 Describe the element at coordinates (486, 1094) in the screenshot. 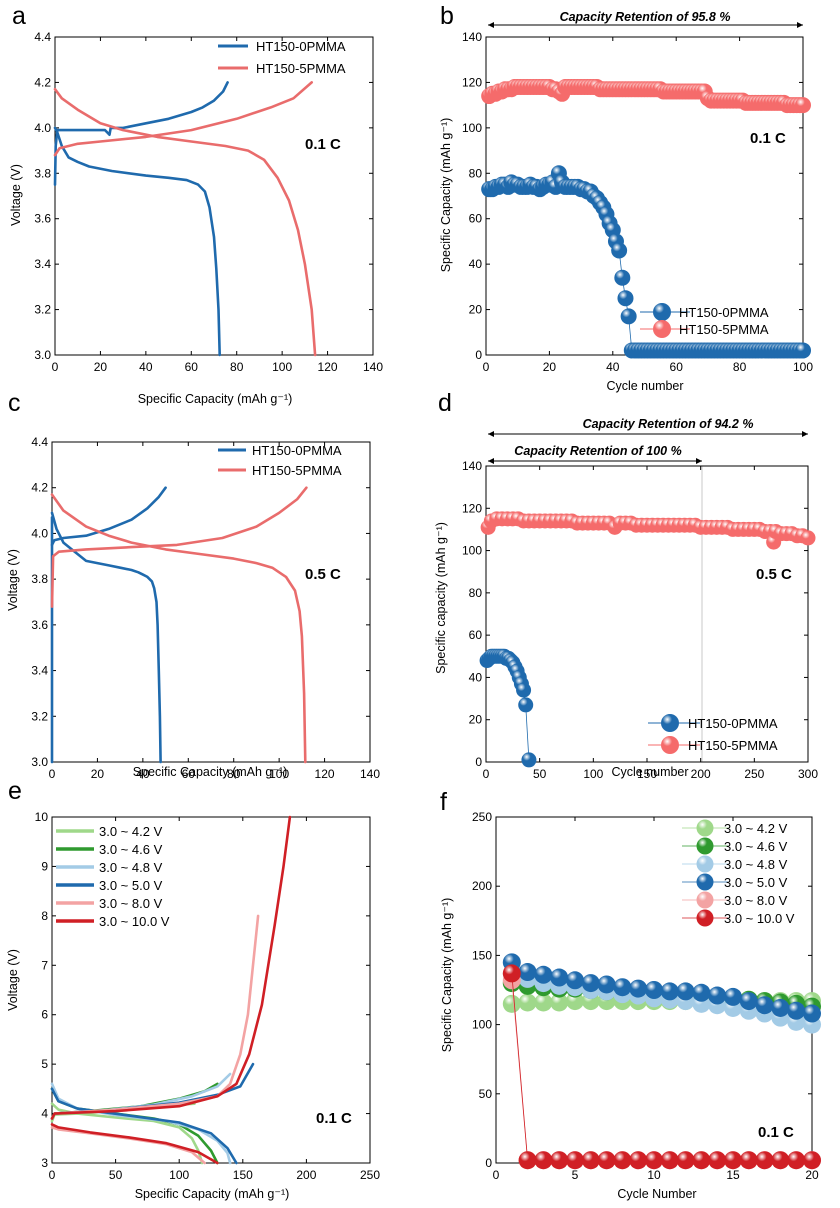

I see `panel-f-ytick-label: 50` at that location.